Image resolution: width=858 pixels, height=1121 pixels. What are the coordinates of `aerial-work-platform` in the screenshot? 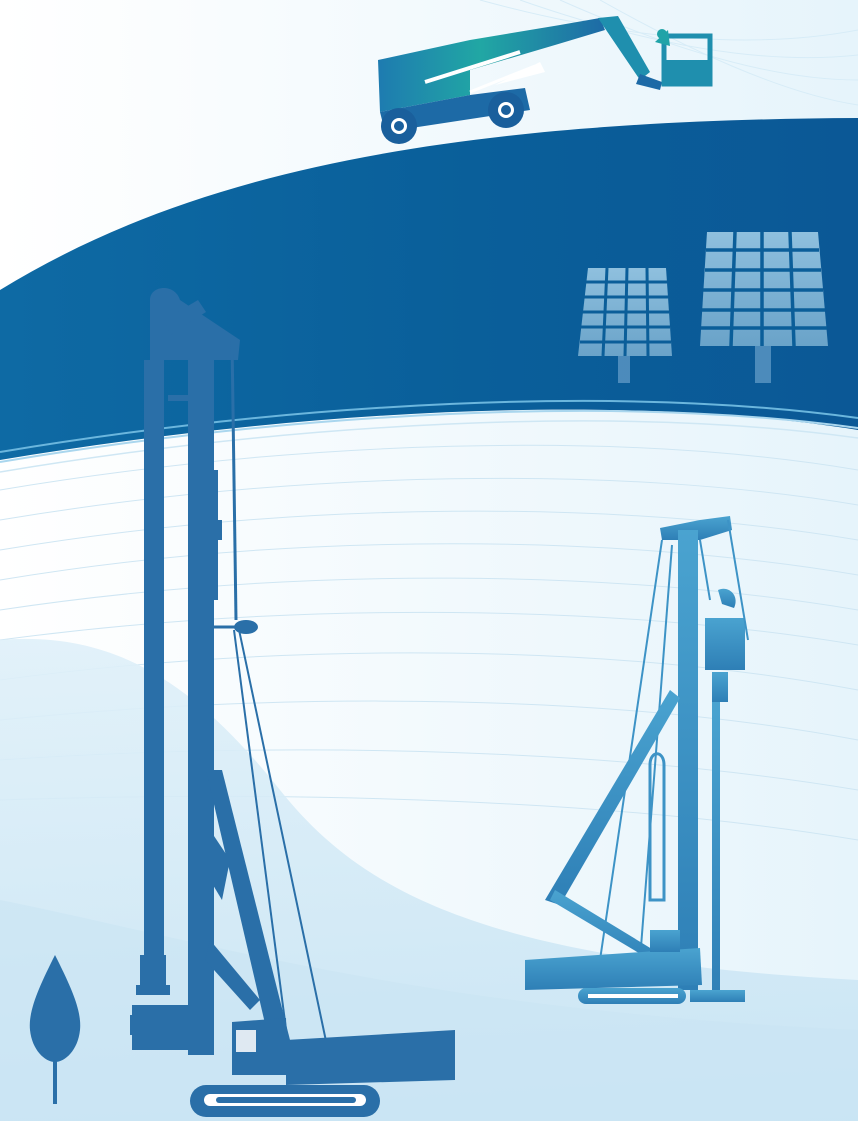 It's located at (545, 80).